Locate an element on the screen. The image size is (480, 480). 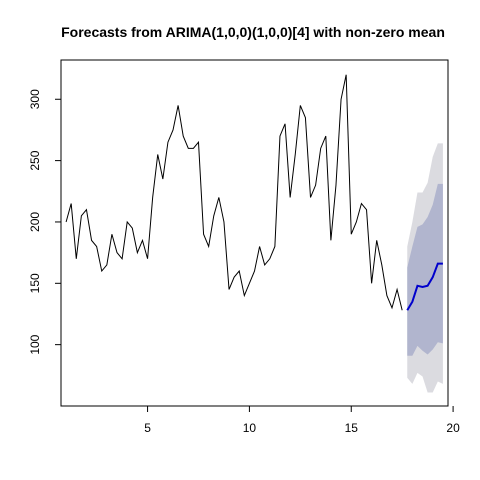
y-tick-label: 200 is located at coordinates (35, 222).